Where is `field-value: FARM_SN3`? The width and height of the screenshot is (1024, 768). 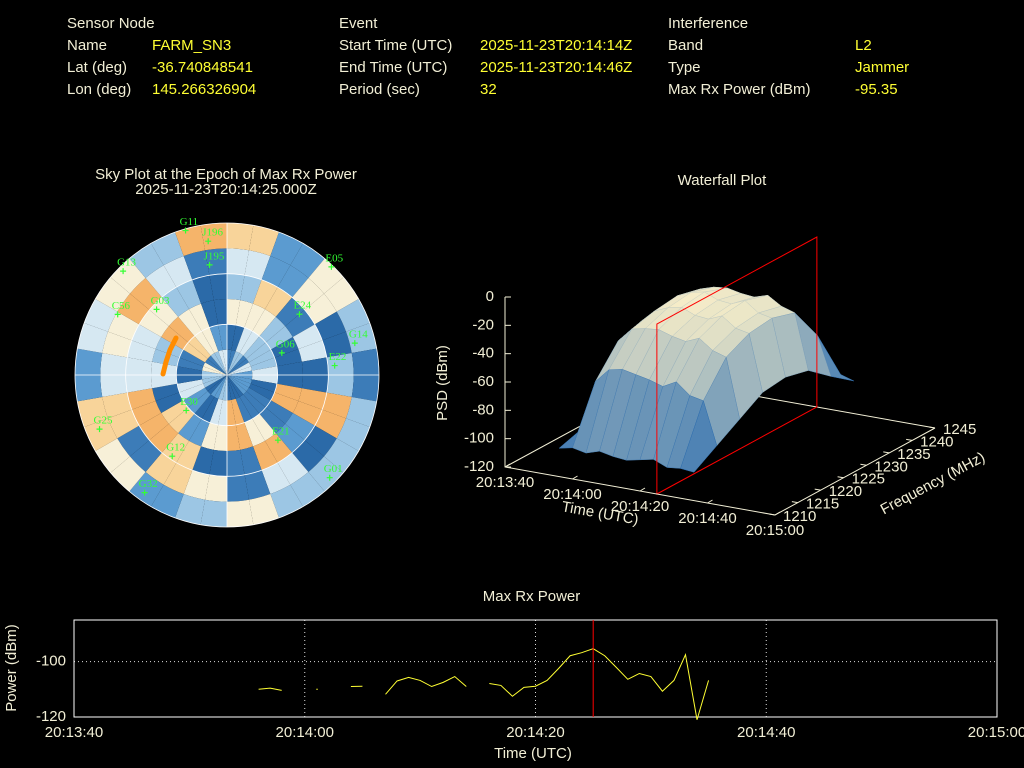 field-value: FARM_SN3 is located at coordinates (191, 45).